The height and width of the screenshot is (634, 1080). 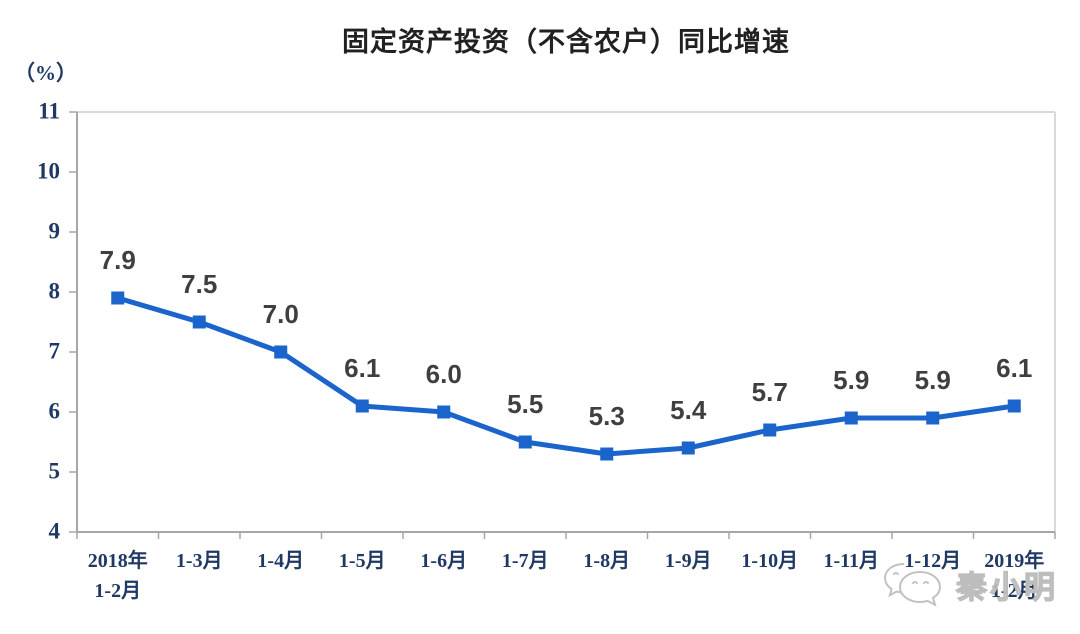 I want to click on data-point-label: 6.0, so click(x=443, y=374).